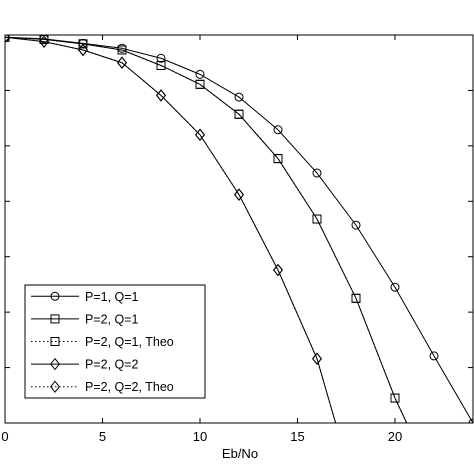 The width and height of the screenshot is (474, 474). I want to click on x-tick-label: 20, so click(395, 436).